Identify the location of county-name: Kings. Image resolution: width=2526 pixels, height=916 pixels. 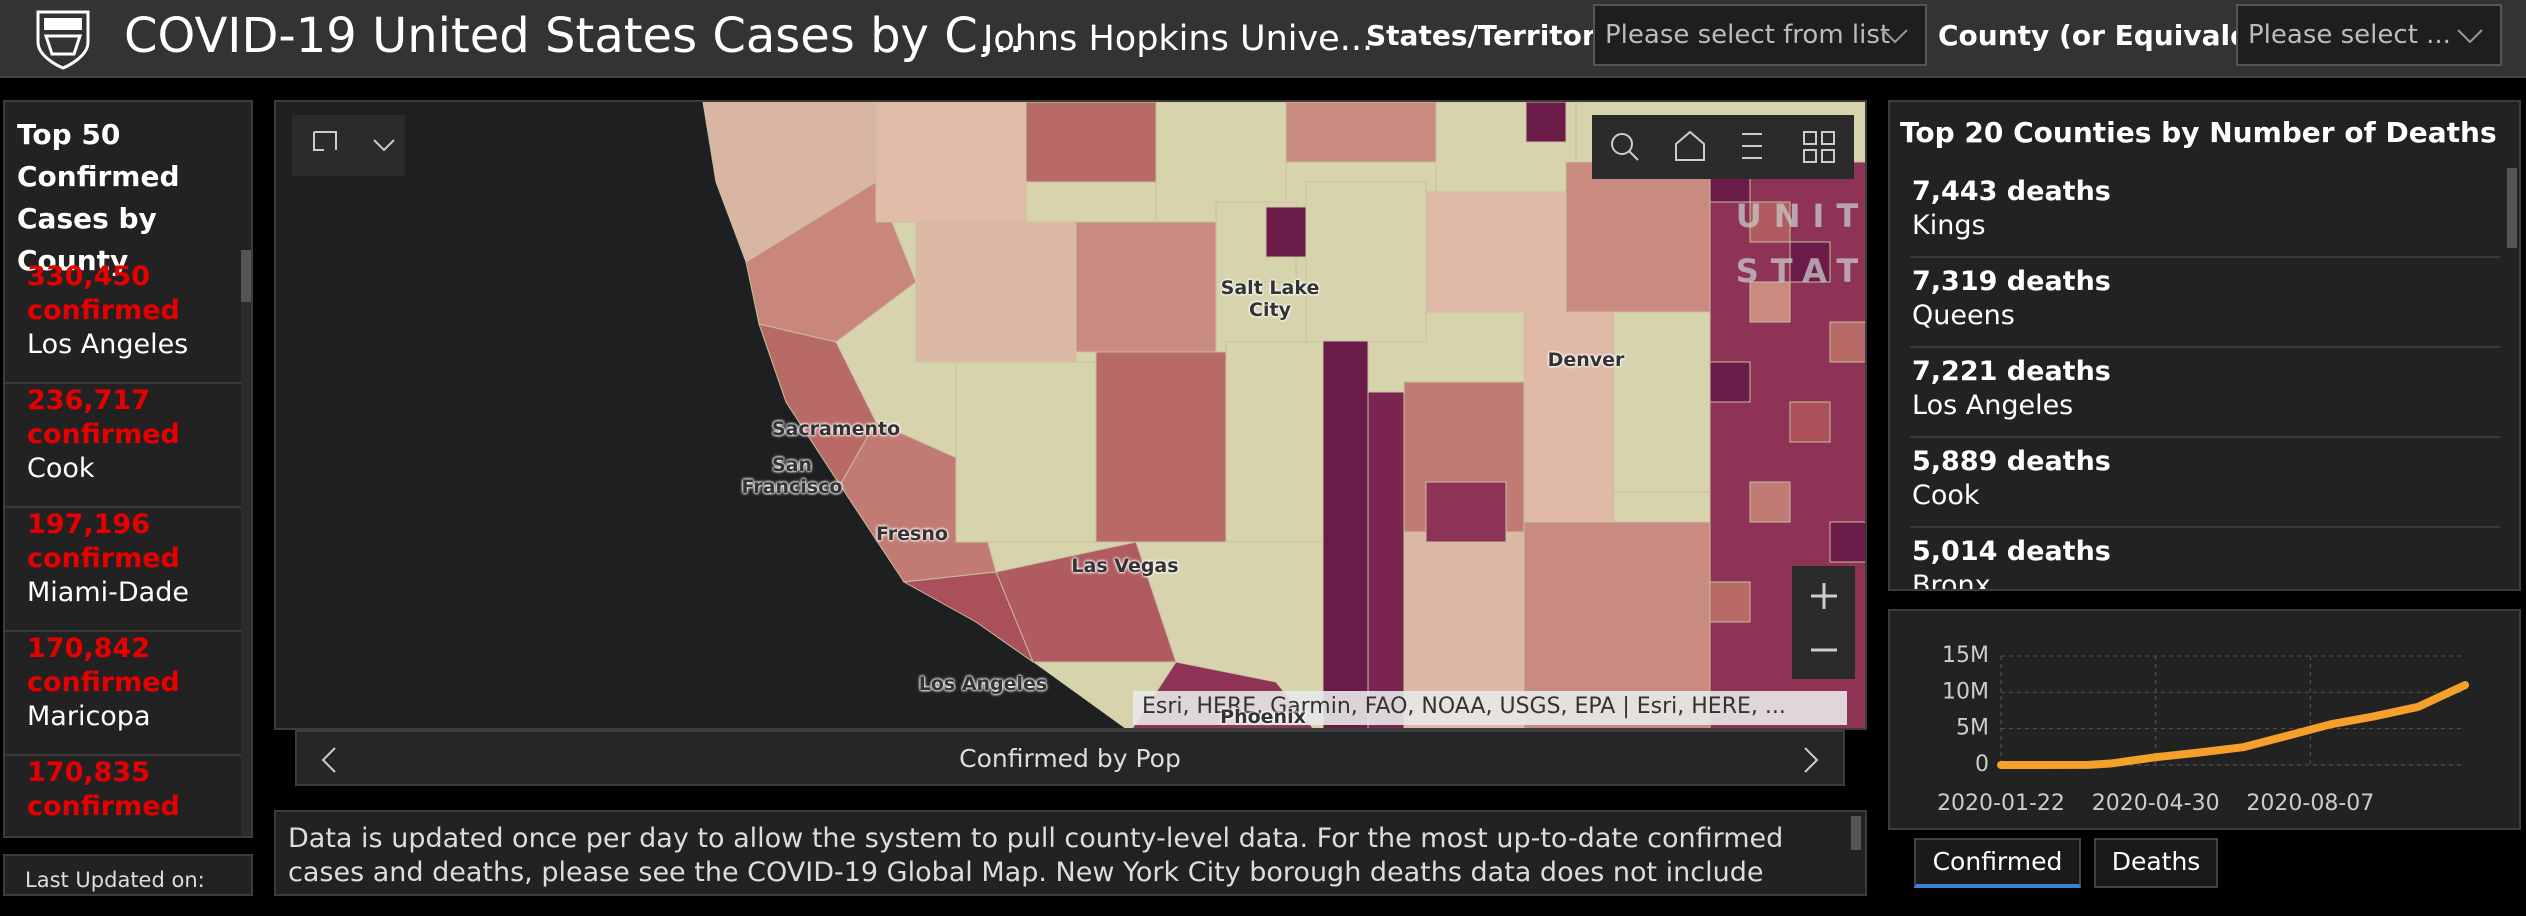
(1949, 225).